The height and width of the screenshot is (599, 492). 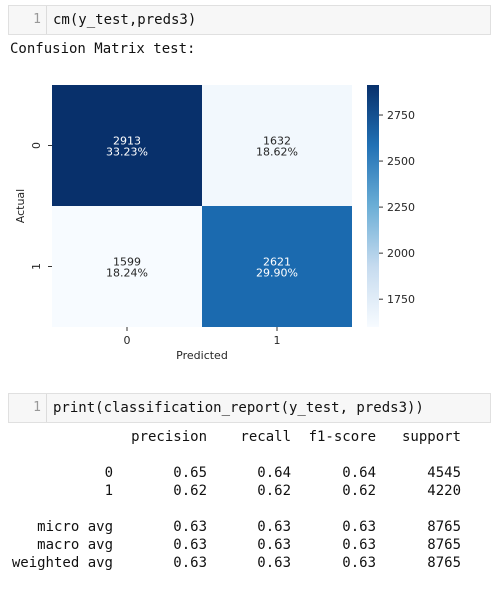 What do you see at coordinates (431, 437) in the screenshot?
I see `report-cell: support` at bounding box center [431, 437].